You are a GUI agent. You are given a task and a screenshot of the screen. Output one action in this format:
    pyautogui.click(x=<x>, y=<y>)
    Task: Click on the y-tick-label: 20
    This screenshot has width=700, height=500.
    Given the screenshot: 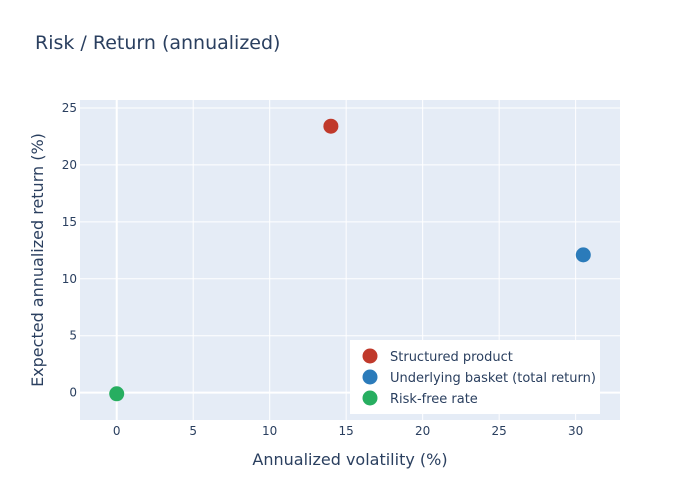 What is the action you would take?
    pyautogui.click(x=69, y=165)
    